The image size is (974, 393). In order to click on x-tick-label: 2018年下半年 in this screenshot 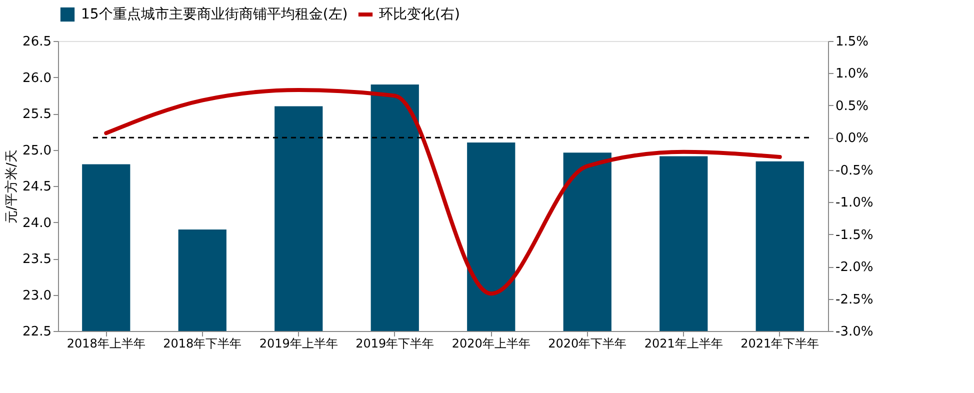, I will do `click(202, 343)`.